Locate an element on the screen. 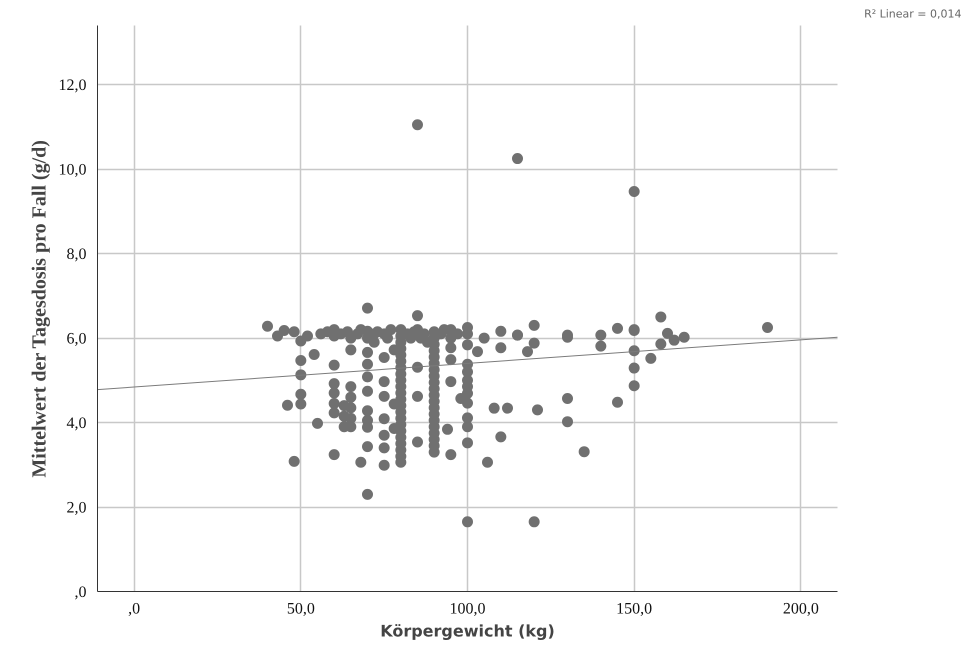 Image resolution: width=971 pixels, height=664 pixels. text: R² Linear = 0,014 is located at coordinates (913, 14).